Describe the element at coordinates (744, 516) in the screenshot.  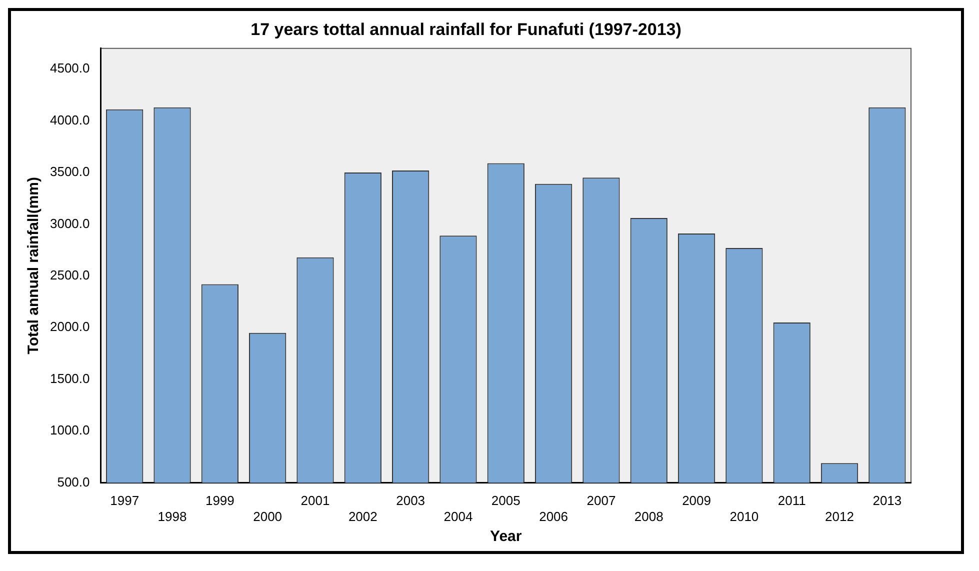
I see `x-tick-label: 2010` at that location.